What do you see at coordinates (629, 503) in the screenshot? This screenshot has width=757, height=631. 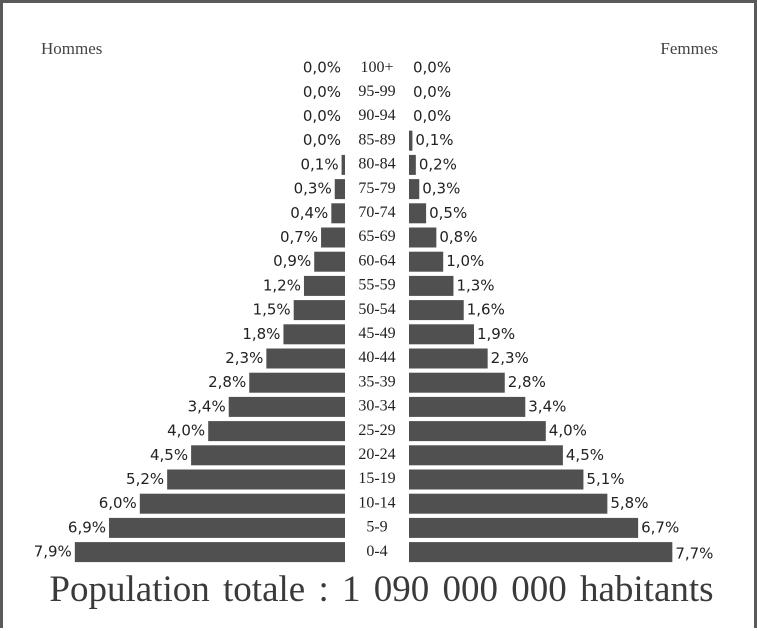 I see `women-value-label: 5,8%` at bounding box center [629, 503].